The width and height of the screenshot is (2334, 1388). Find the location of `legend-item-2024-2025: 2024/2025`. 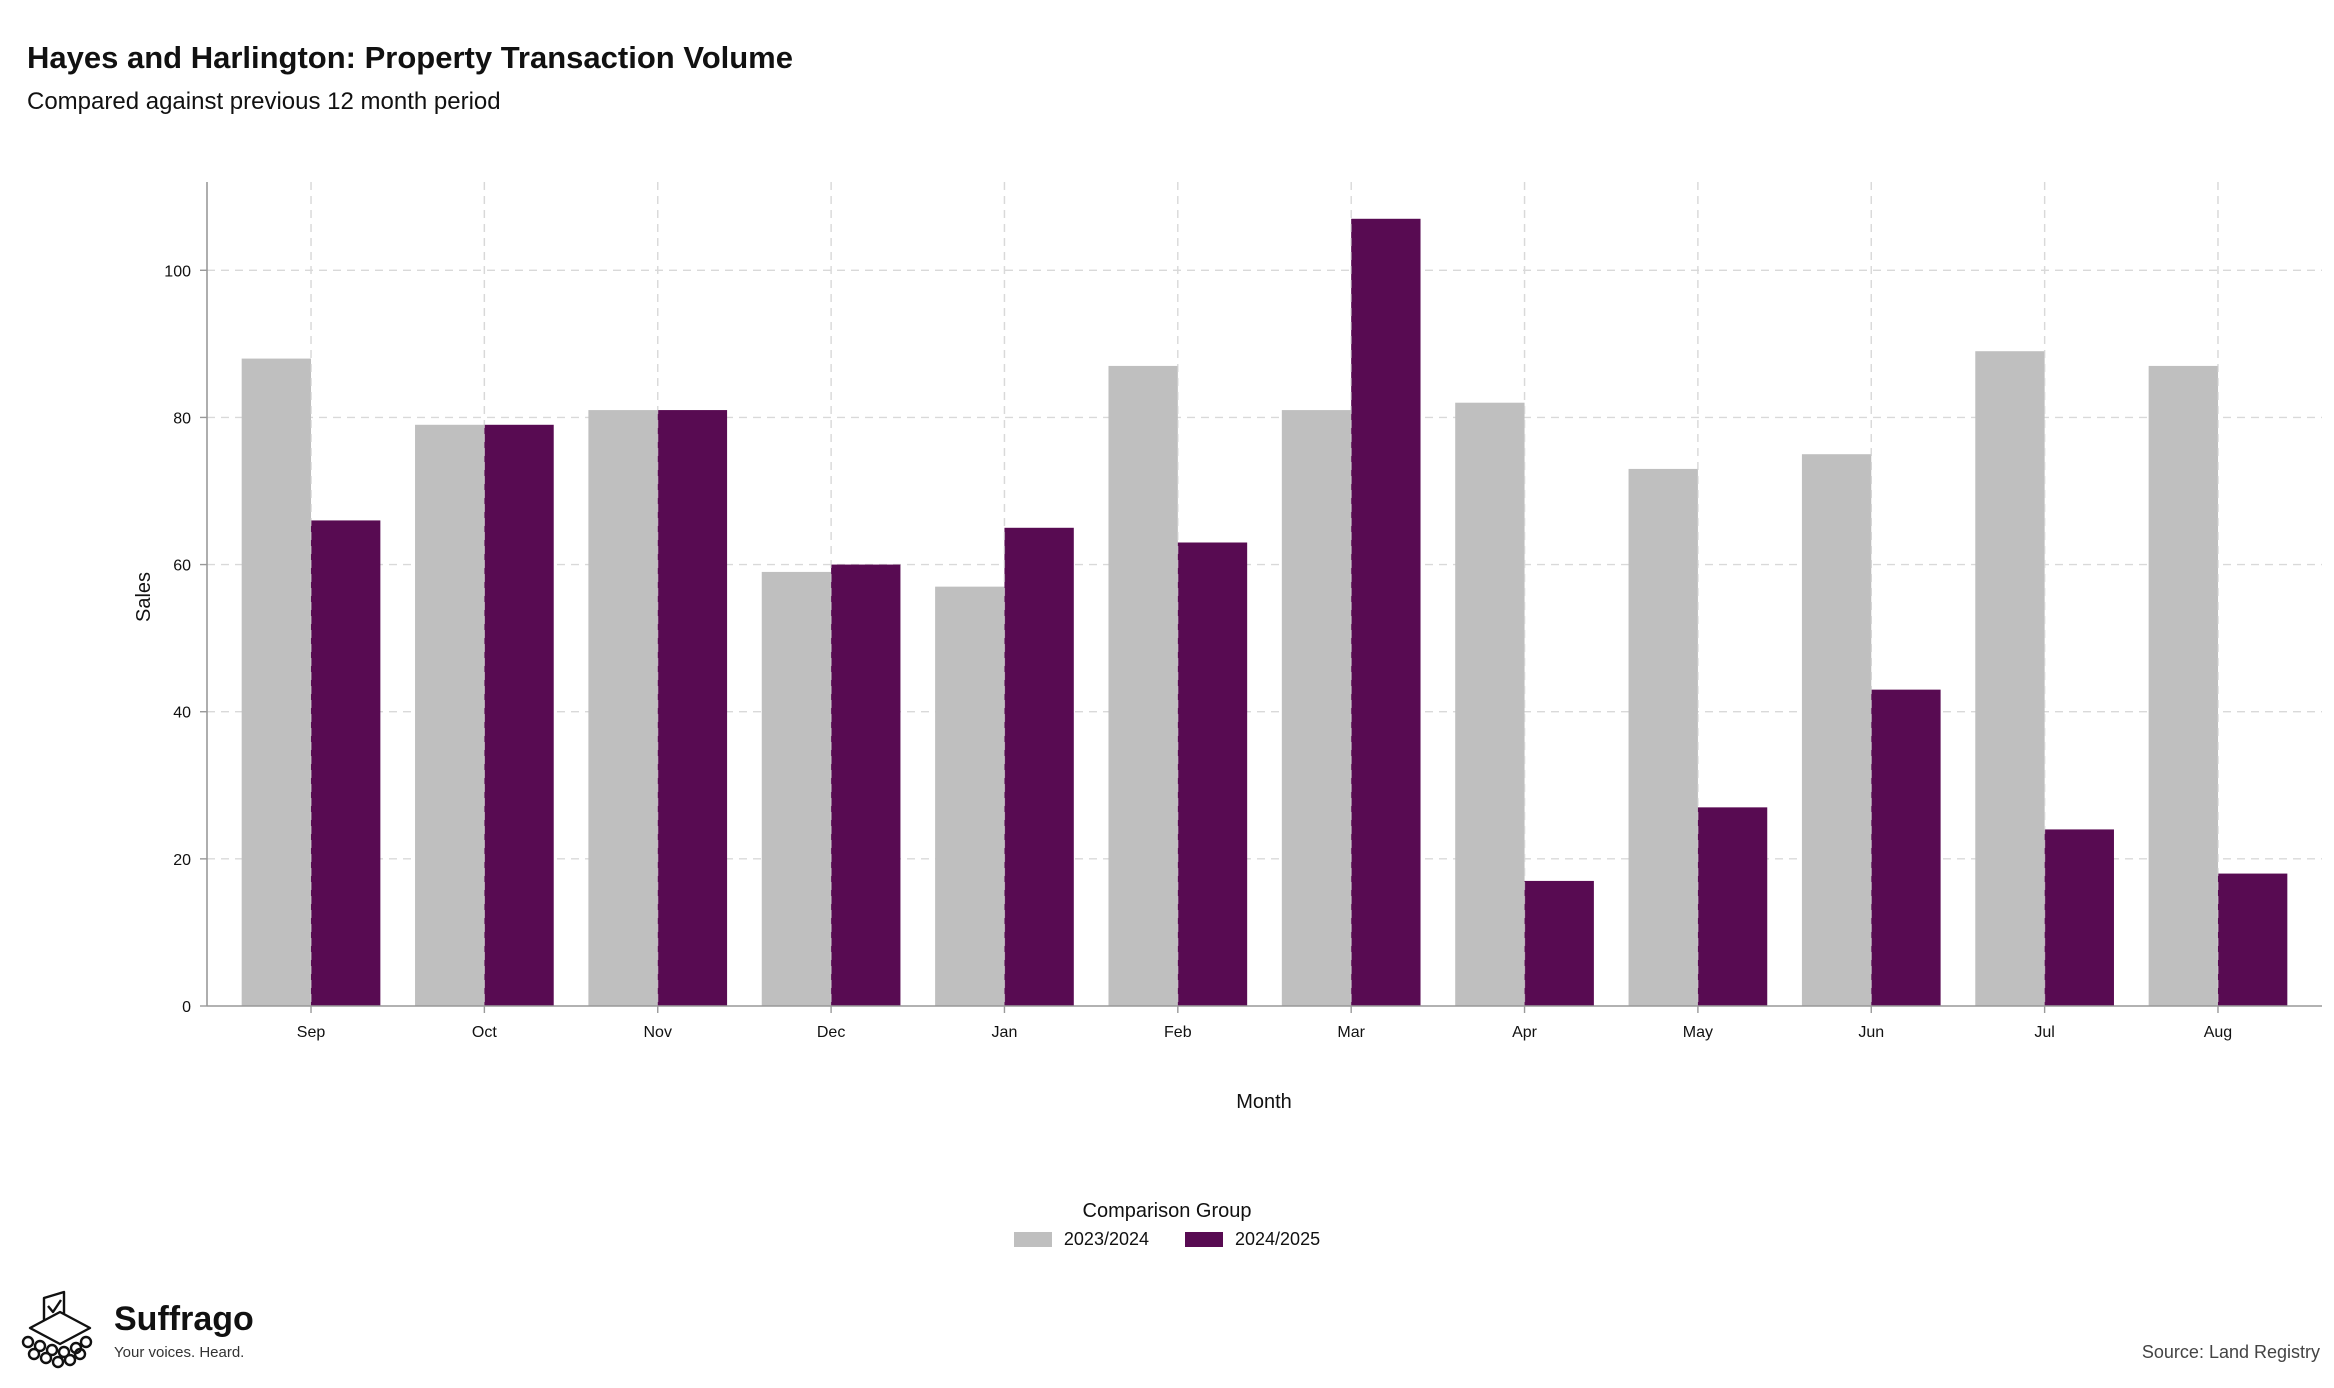

legend-item-2024-2025: 2024/2025 is located at coordinates (1252, 1239).